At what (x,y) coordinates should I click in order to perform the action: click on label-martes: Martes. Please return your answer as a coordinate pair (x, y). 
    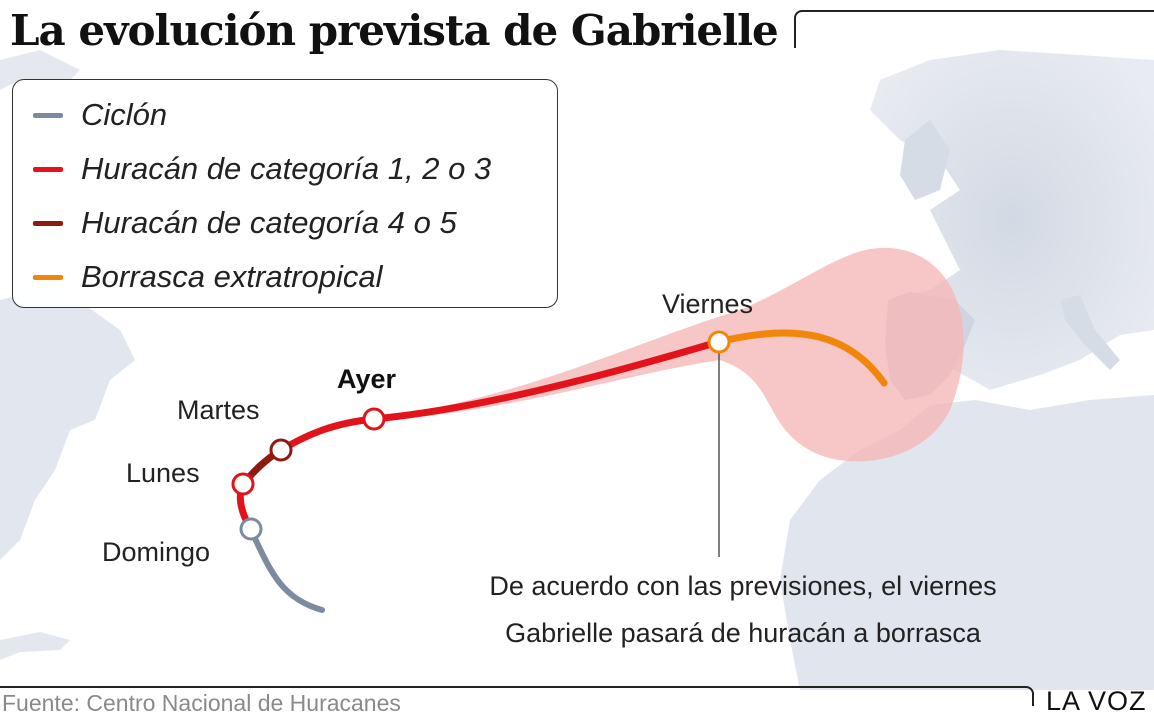
    Looking at the image, I should click on (218, 410).